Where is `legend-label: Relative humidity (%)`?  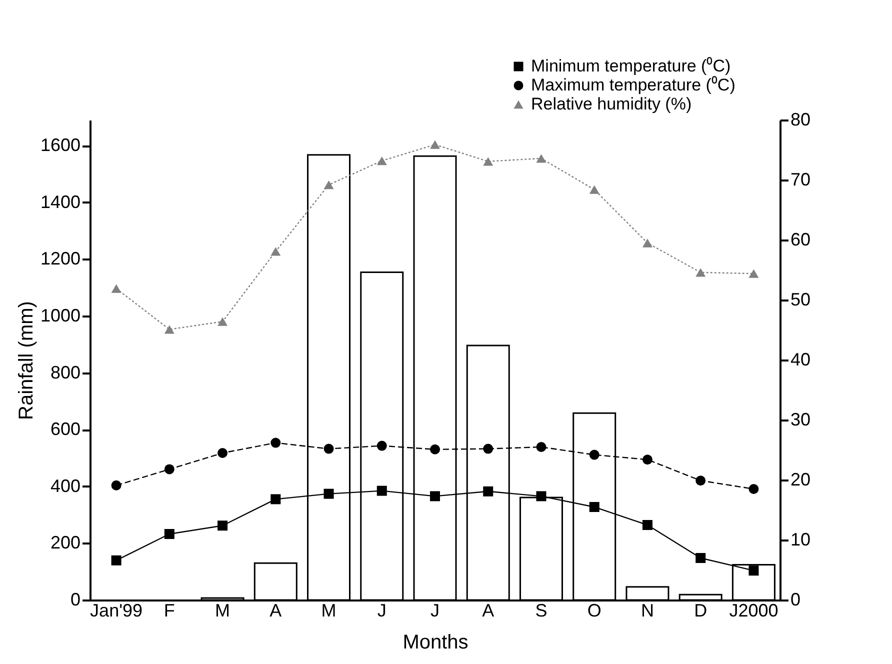 legend-label: Relative humidity (%) is located at coordinates (611, 104).